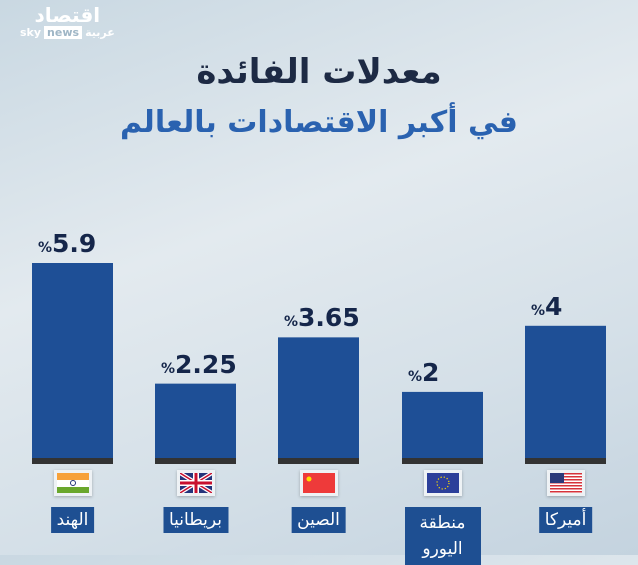 This screenshot has width=638, height=565. Describe the element at coordinates (63, 32) in the screenshot. I see `logo-news: news` at that location.